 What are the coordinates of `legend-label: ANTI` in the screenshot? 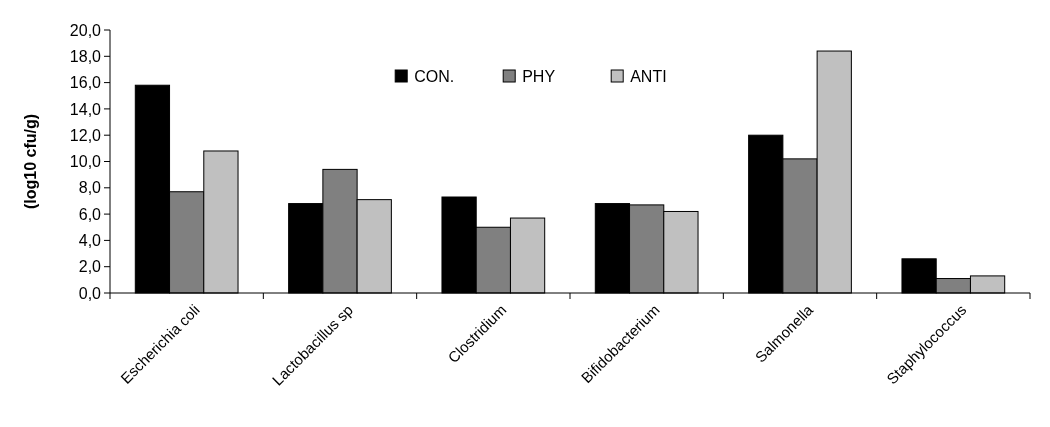 It's located at (648, 76).